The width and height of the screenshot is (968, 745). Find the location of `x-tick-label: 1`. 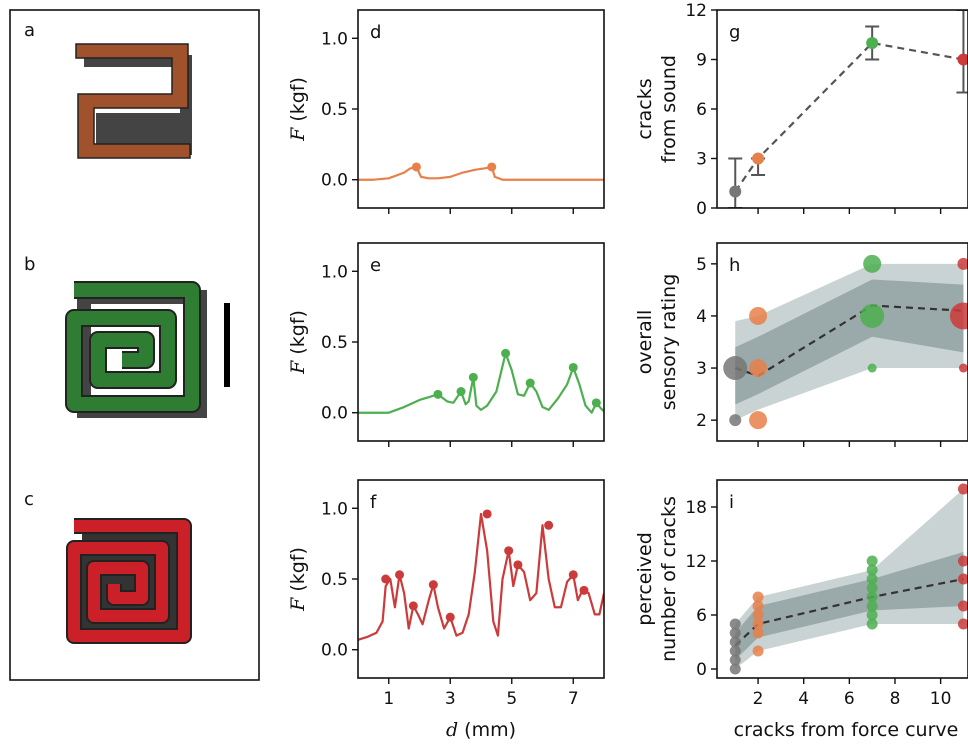

x-tick-label: 1 is located at coordinates (388, 699).